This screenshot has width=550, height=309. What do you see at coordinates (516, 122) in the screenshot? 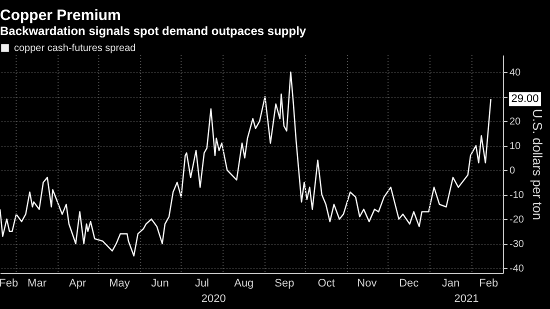
I see `y-tick-label: 20` at bounding box center [516, 122].